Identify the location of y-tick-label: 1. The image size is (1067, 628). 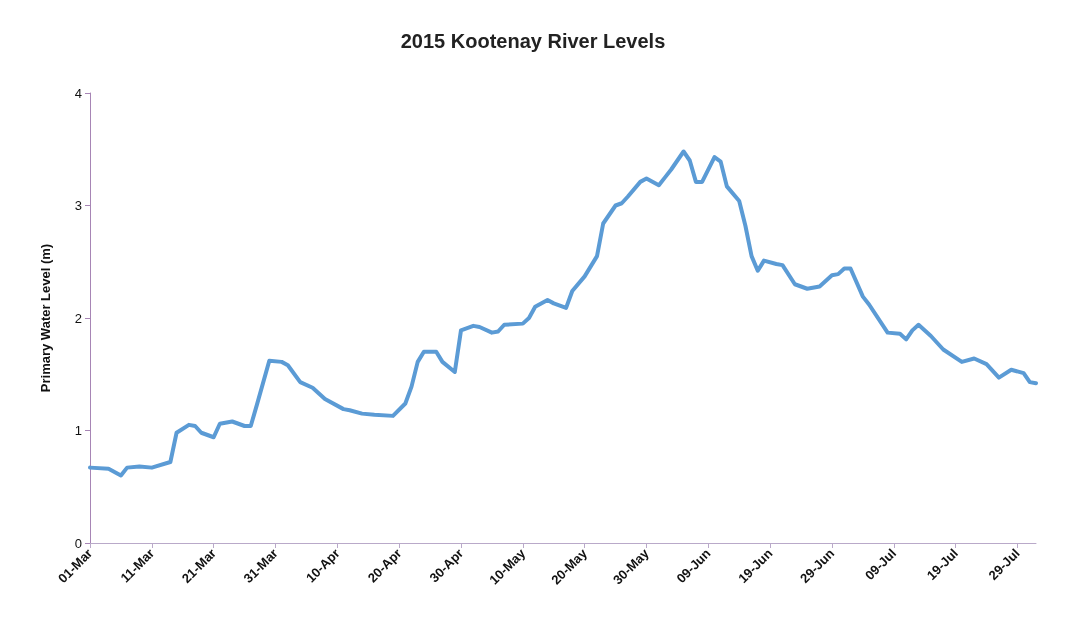
(78, 430).